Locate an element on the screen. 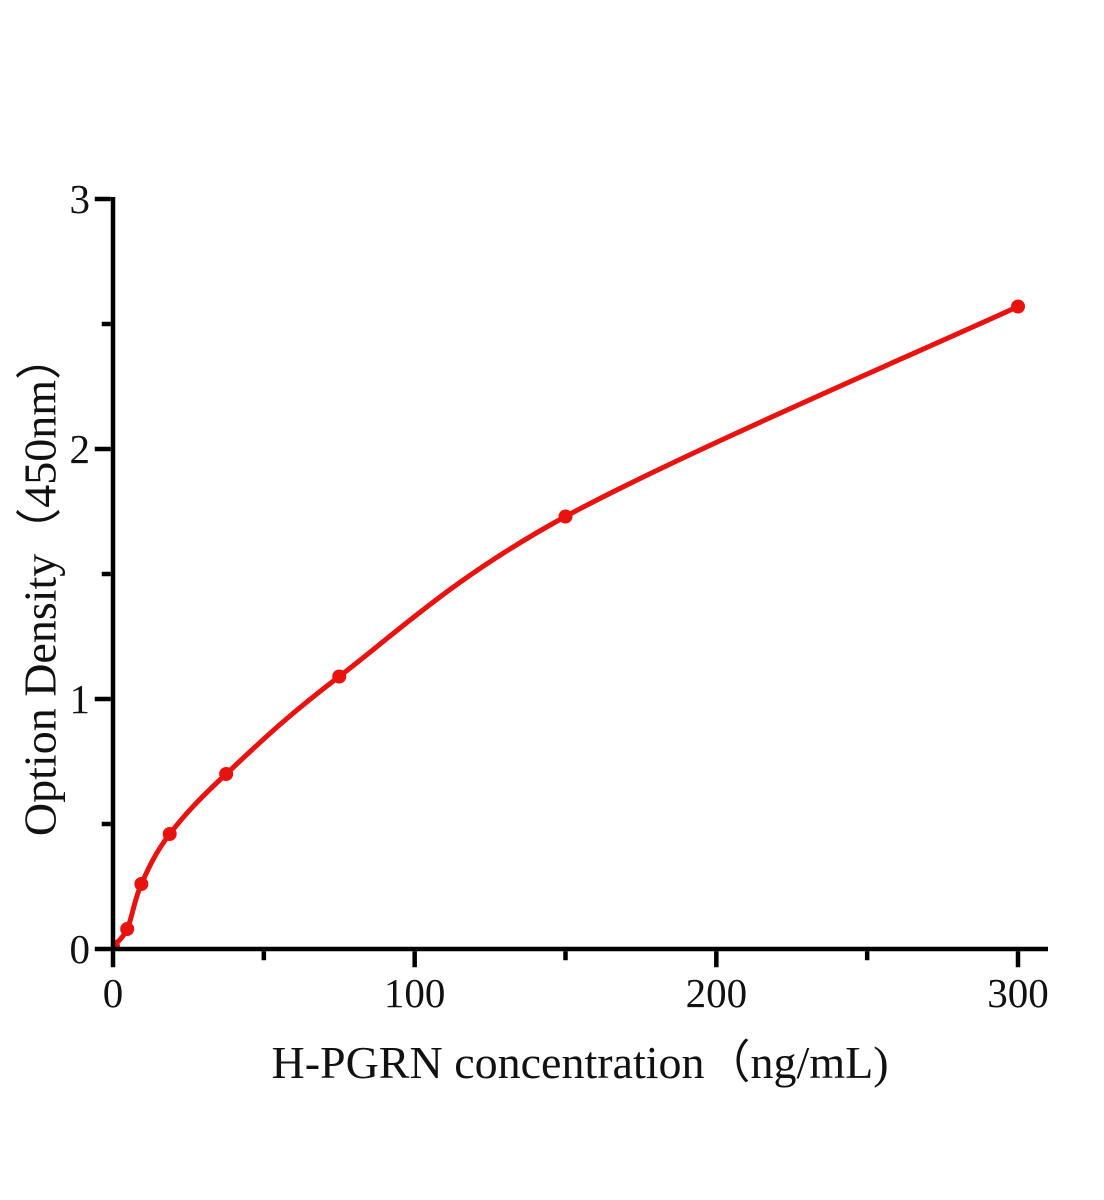  y-axis-title: Option Density（450nm） is located at coordinates (40, 585).